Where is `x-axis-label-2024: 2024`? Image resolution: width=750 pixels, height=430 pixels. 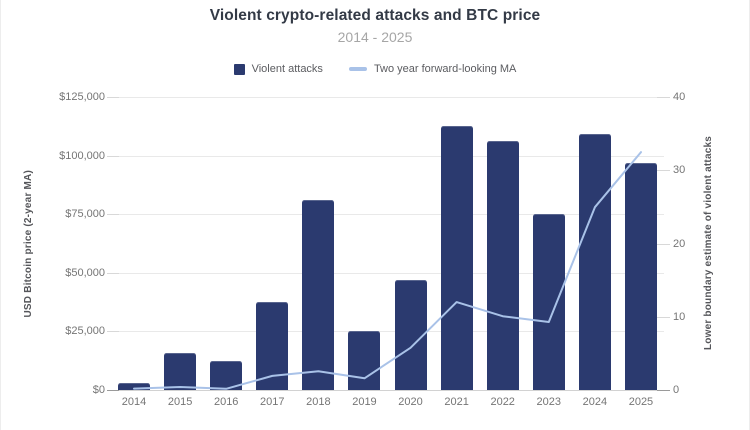
x-axis-label-2024: 2024 is located at coordinates (595, 402).